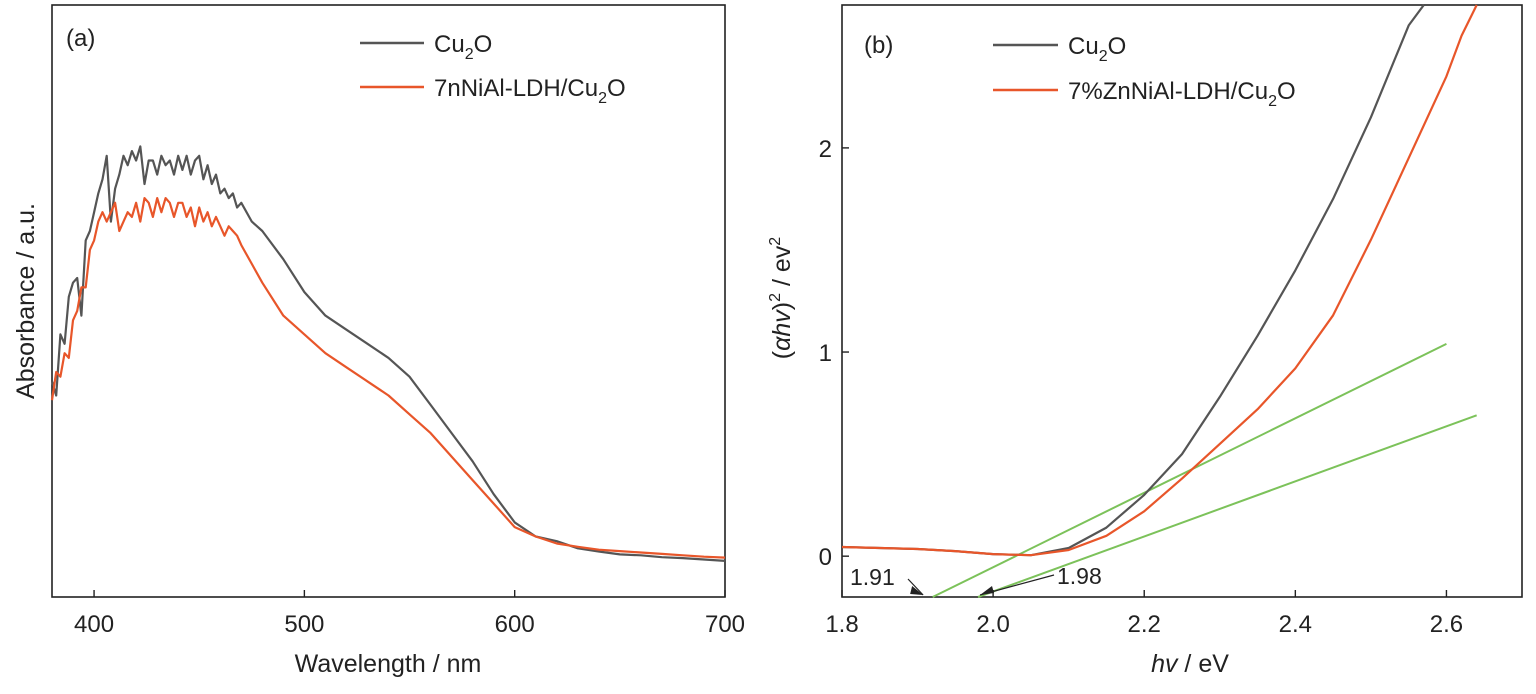 This screenshot has height=694, width=1536. I want to click on panel-label-b: (b), so click(878, 45).